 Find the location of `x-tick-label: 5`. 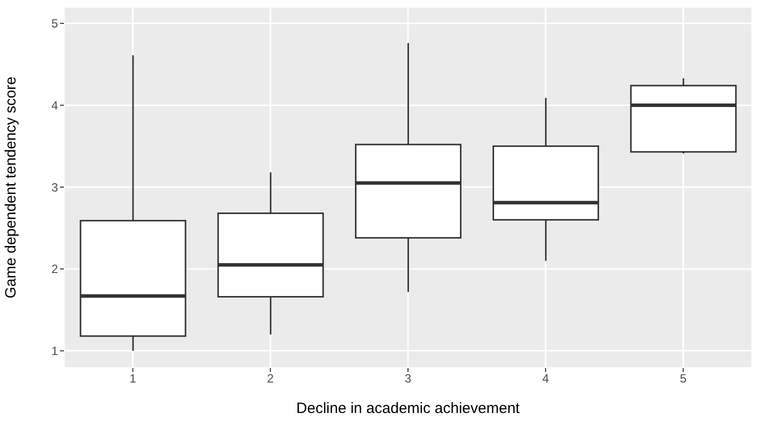

x-tick-label: 5 is located at coordinates (683, 379).